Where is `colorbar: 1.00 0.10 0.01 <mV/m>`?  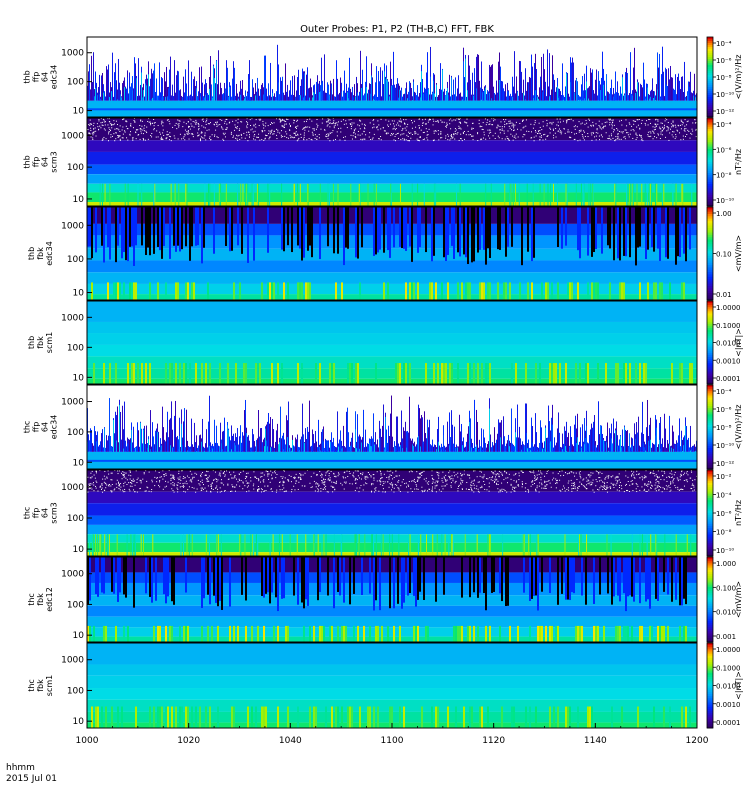 colorbar: 1.00 0.10 0.01 <mV/m> is located at coordinates (724, 253).